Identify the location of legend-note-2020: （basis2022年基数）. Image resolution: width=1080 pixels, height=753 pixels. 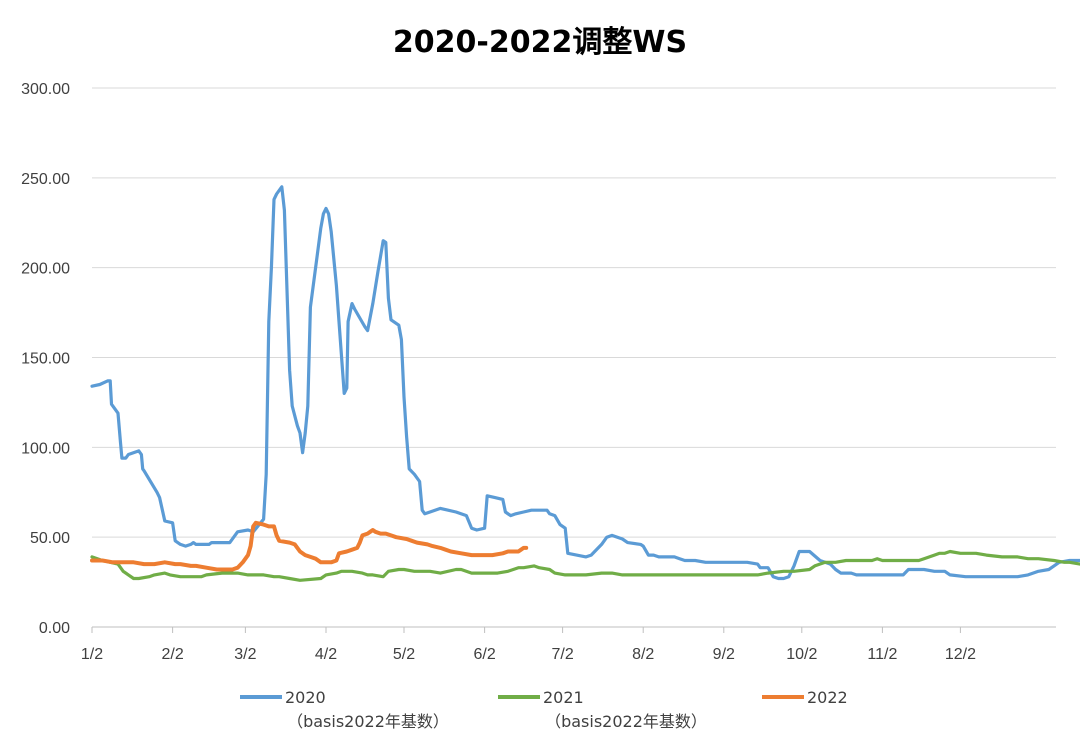
(368, 721).